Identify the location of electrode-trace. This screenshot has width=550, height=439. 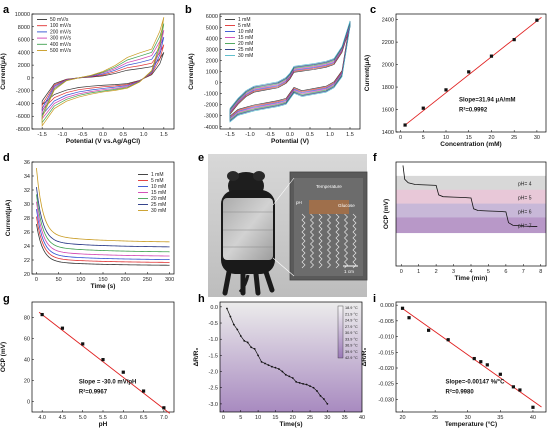
(354, 241).